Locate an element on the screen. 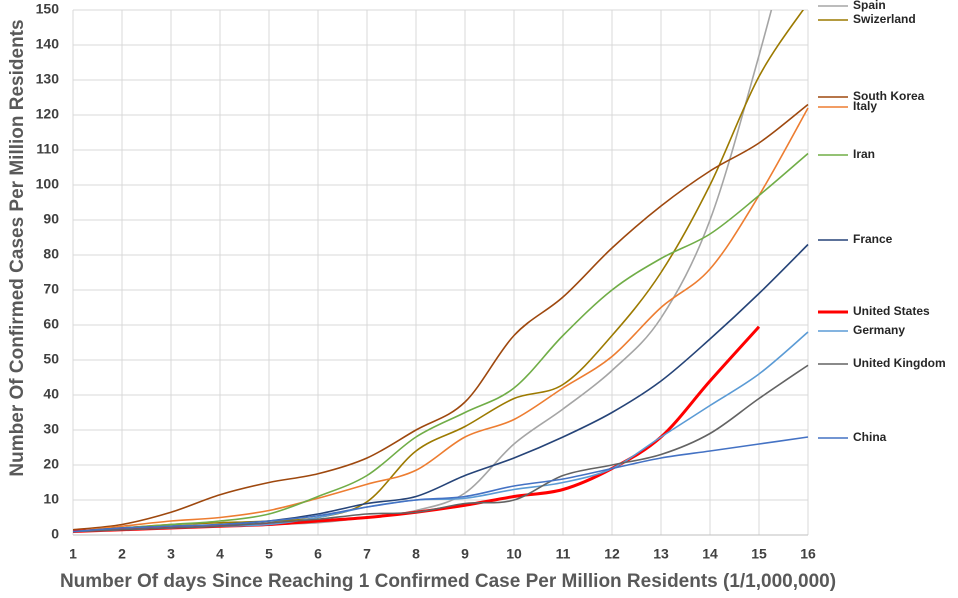 This screenshot has width=958, height=598. x-tick-label: 3 is located at coordinates (171, 554).